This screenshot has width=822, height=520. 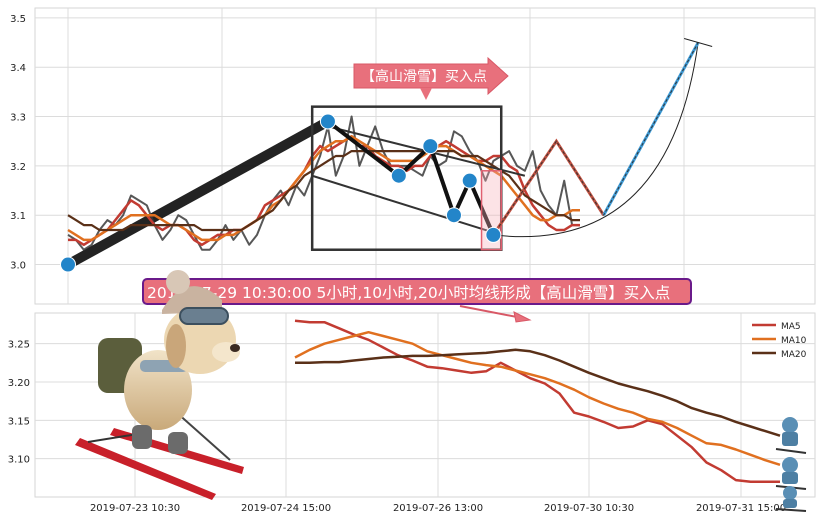 What do you see at coordinates (791, 499) in the screenshot?
I see `mini-figure-bottom` at bounding box center [791, 499].